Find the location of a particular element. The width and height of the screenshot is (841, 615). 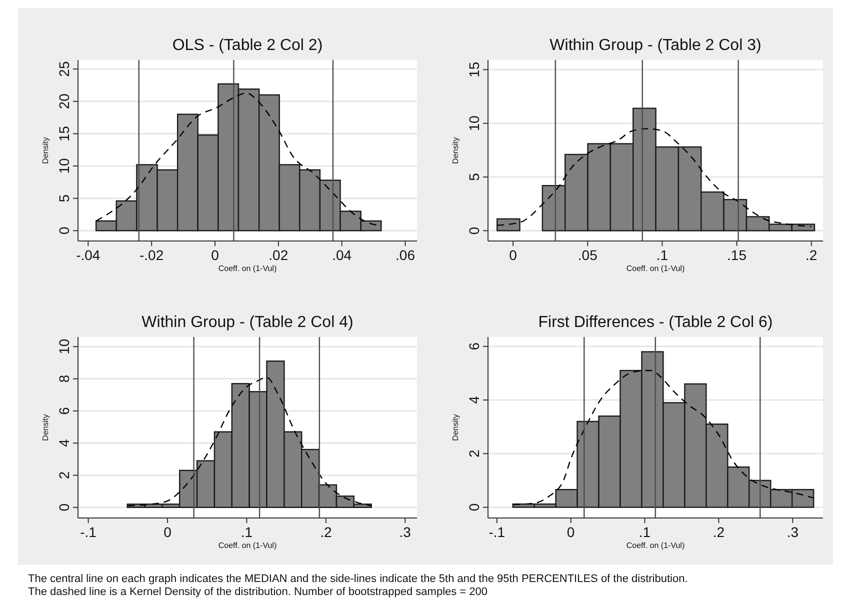

x-tick-label: .04 is located at coordinates (342, 255).